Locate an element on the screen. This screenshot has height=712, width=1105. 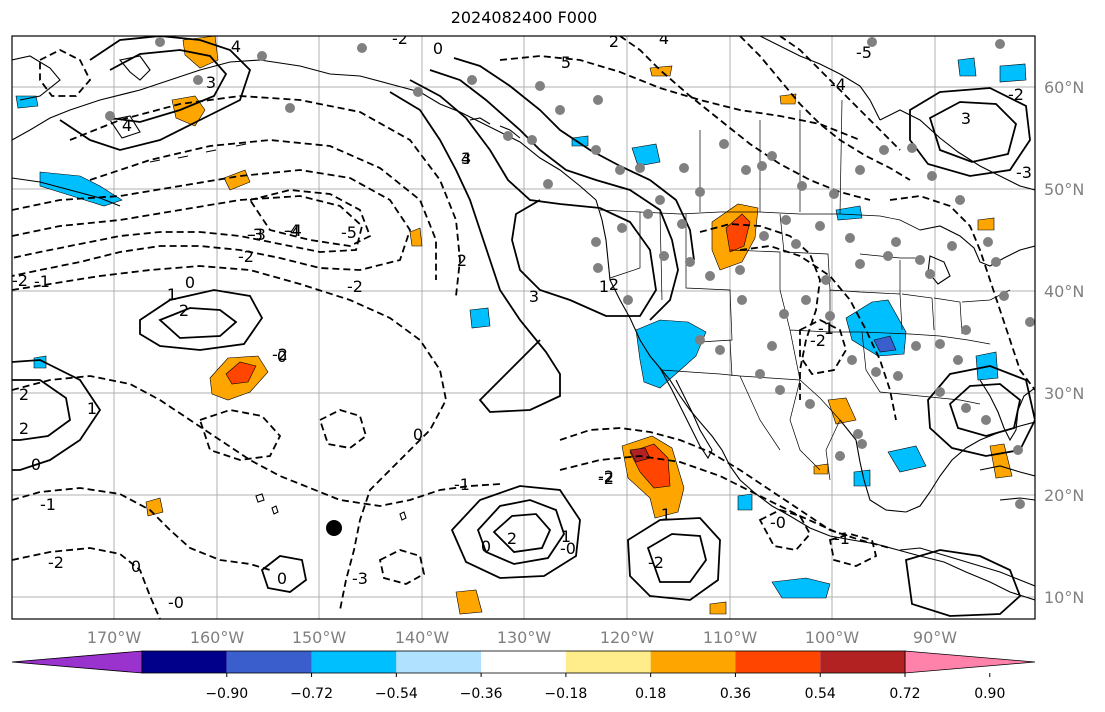
contour-solid-northeast-high is located at coordinates (970, 132).